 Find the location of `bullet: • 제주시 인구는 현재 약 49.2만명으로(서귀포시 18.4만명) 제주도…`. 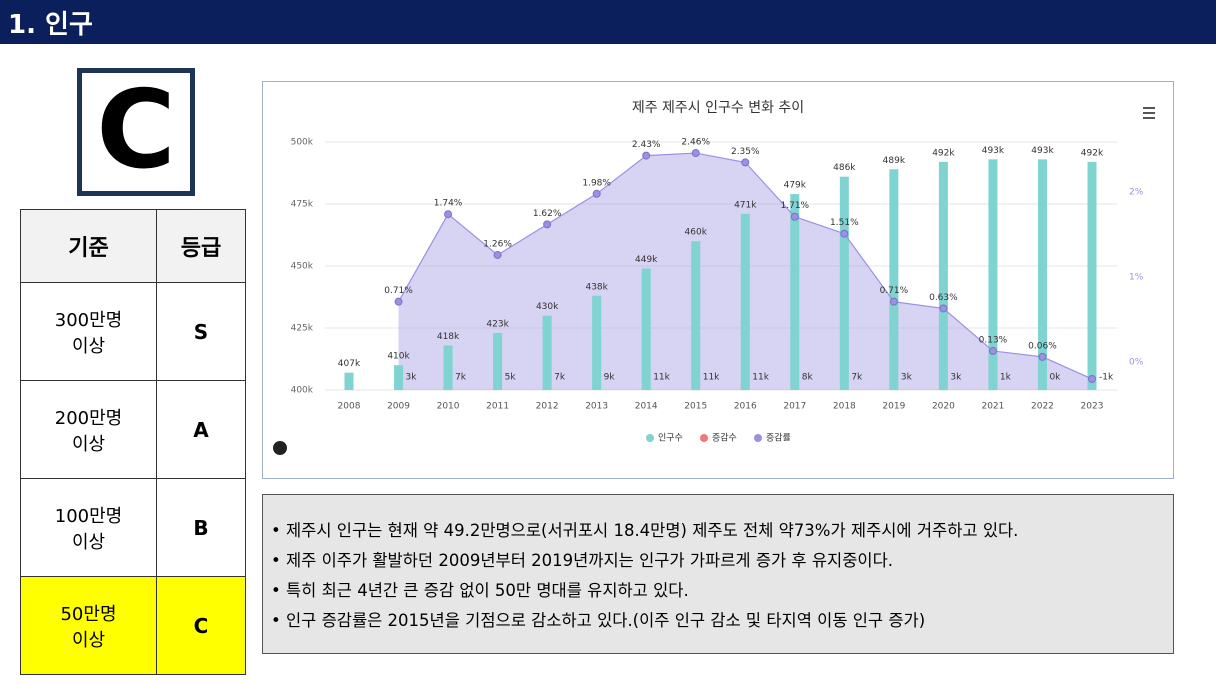

bullet: • 제주시 인구는 현재 약 49.2만명으로(서귀포시 18.4만명) 제주도… is located at coordinates (722, 532).